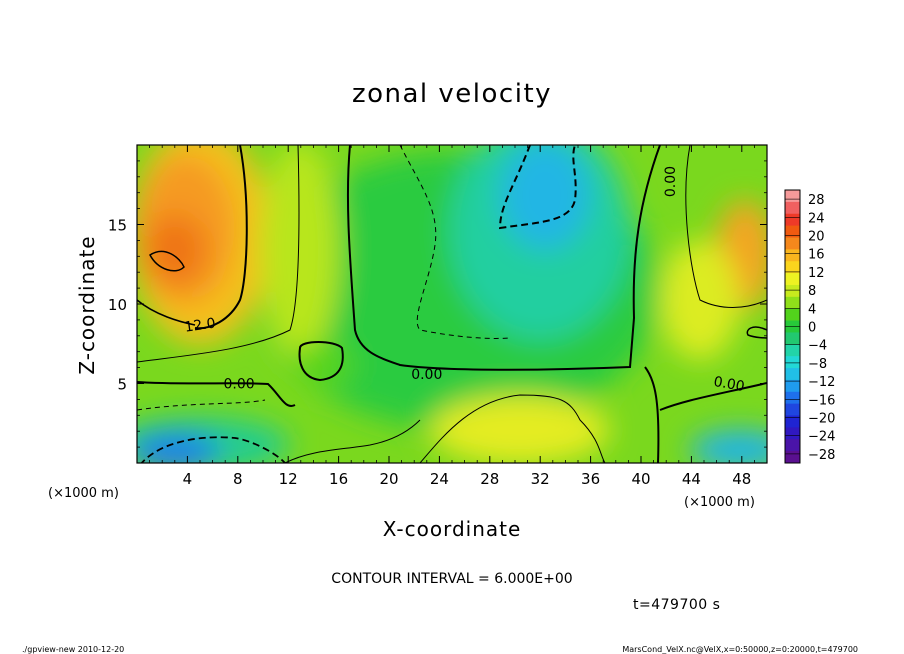 The image size is (904, 654). Describe the element at coordinates (691, 479) in the screenshot. I see `x-tick-label: 44` at that location.